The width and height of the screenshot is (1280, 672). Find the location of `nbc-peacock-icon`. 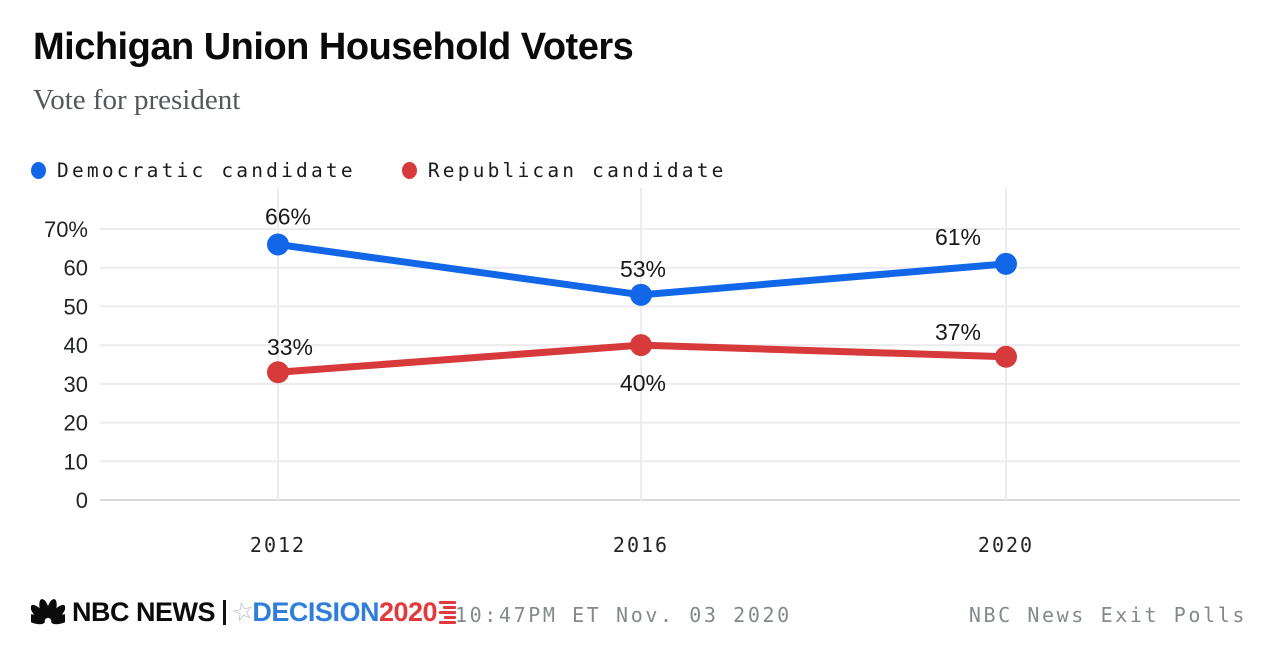

nbc-peacock-icon is located at coordinates (48, 611).